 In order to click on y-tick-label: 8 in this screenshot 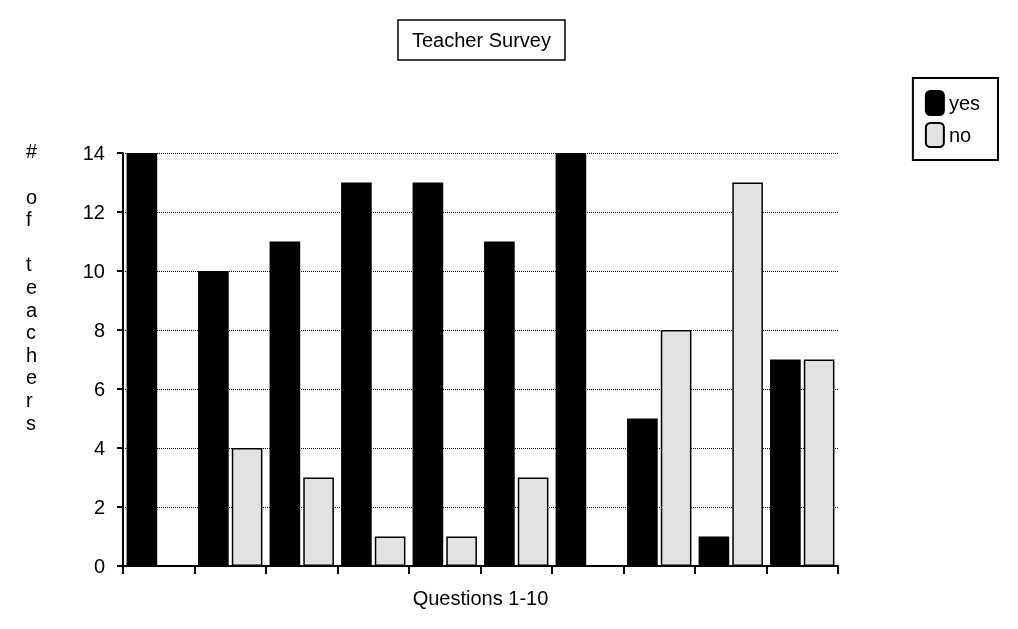, I will do `click(99, 330)`.